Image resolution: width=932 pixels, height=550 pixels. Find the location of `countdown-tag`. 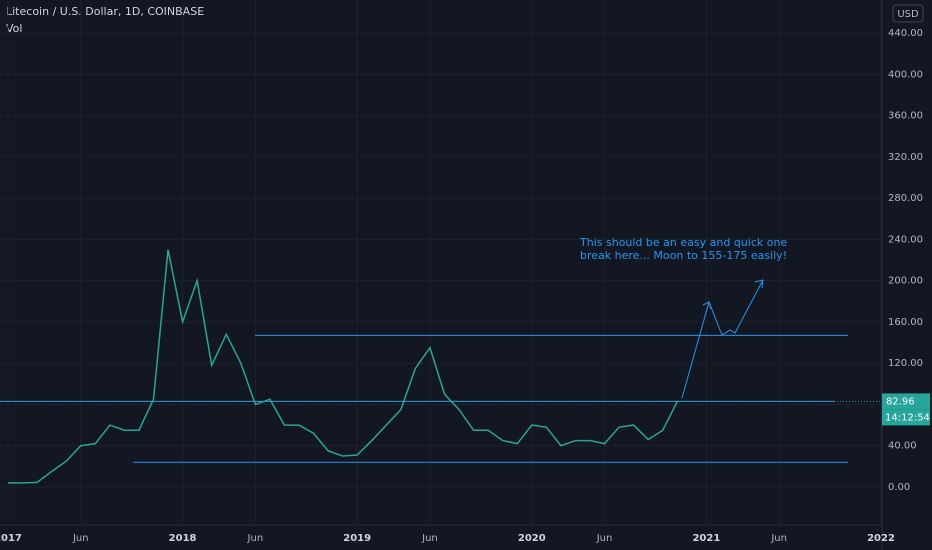

countdown-tag is located at coordinates (906, 417).